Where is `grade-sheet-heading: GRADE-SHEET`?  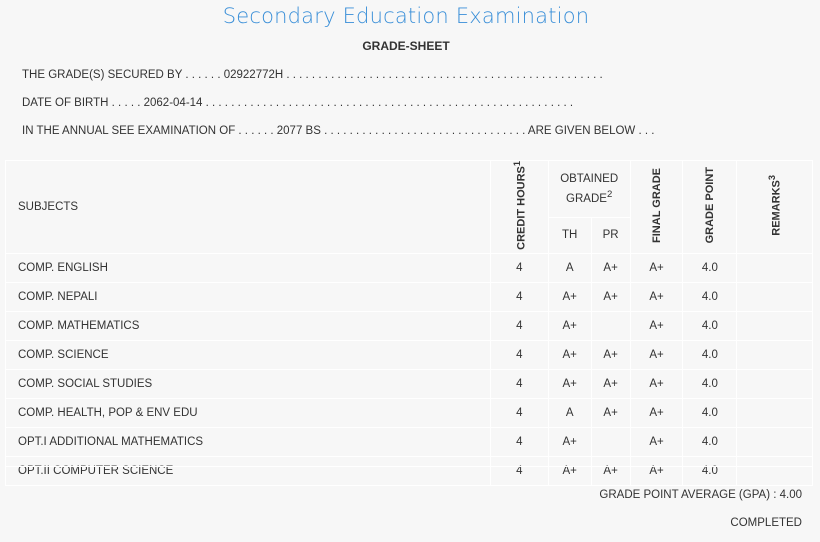 grade-sheet-heading: GRADE-SHEET is located at coordinates (406, 46).